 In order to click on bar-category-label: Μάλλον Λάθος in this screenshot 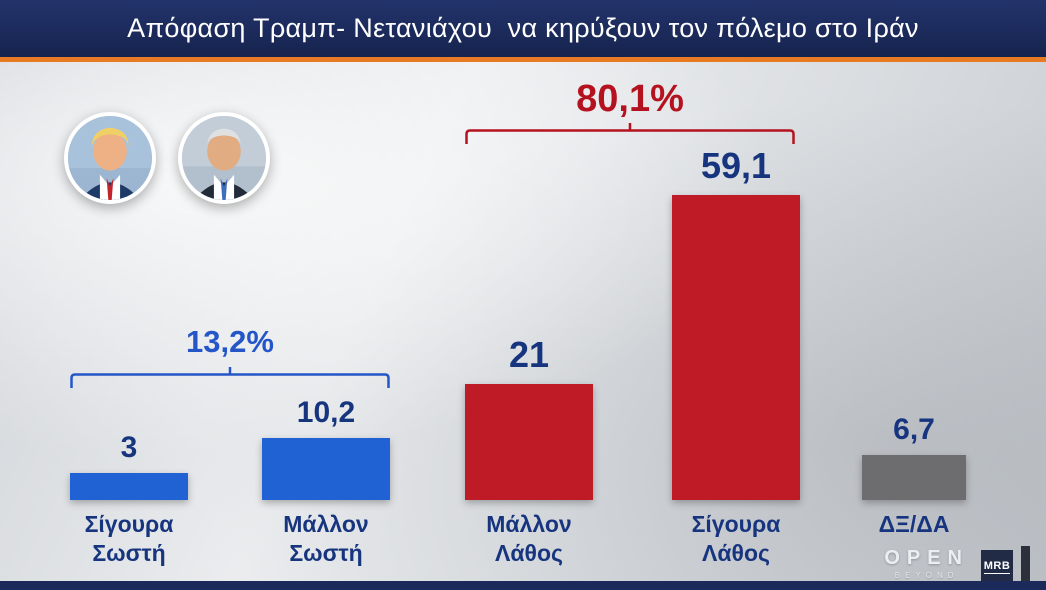, I will do `click(529, 538)`.